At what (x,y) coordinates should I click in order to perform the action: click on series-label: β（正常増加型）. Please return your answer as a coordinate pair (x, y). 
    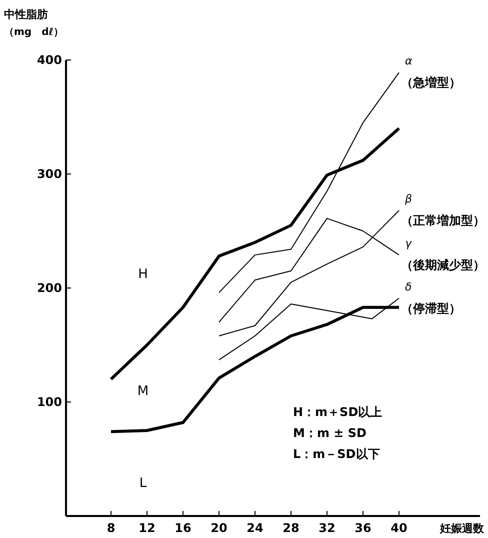
    Looking at the image, I should click on (443, 210).